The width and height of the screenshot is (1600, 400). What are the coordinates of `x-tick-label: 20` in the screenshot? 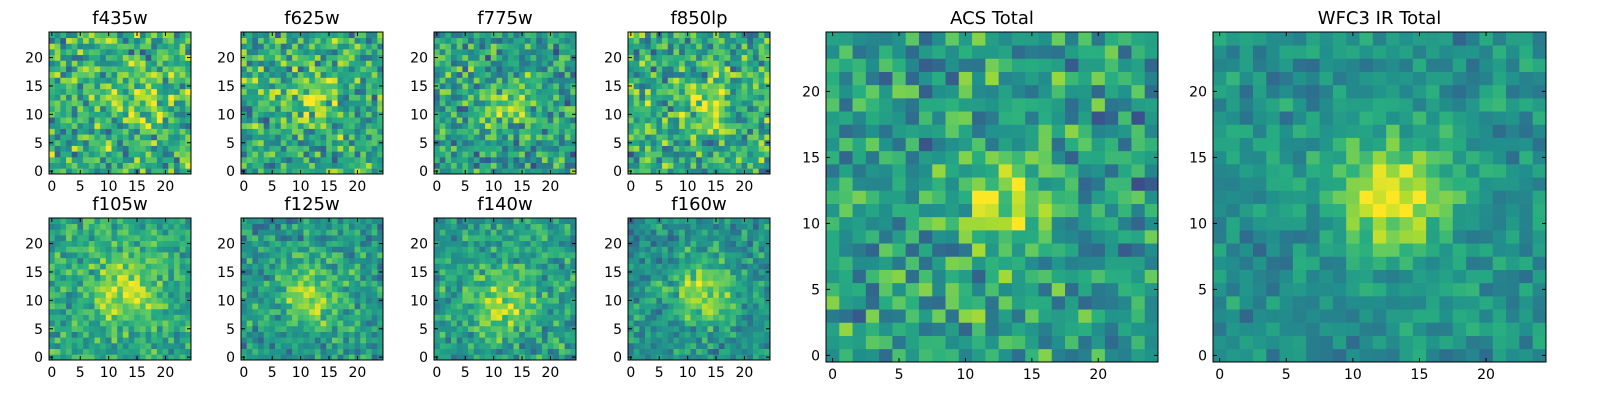 It's located at (358, 187).